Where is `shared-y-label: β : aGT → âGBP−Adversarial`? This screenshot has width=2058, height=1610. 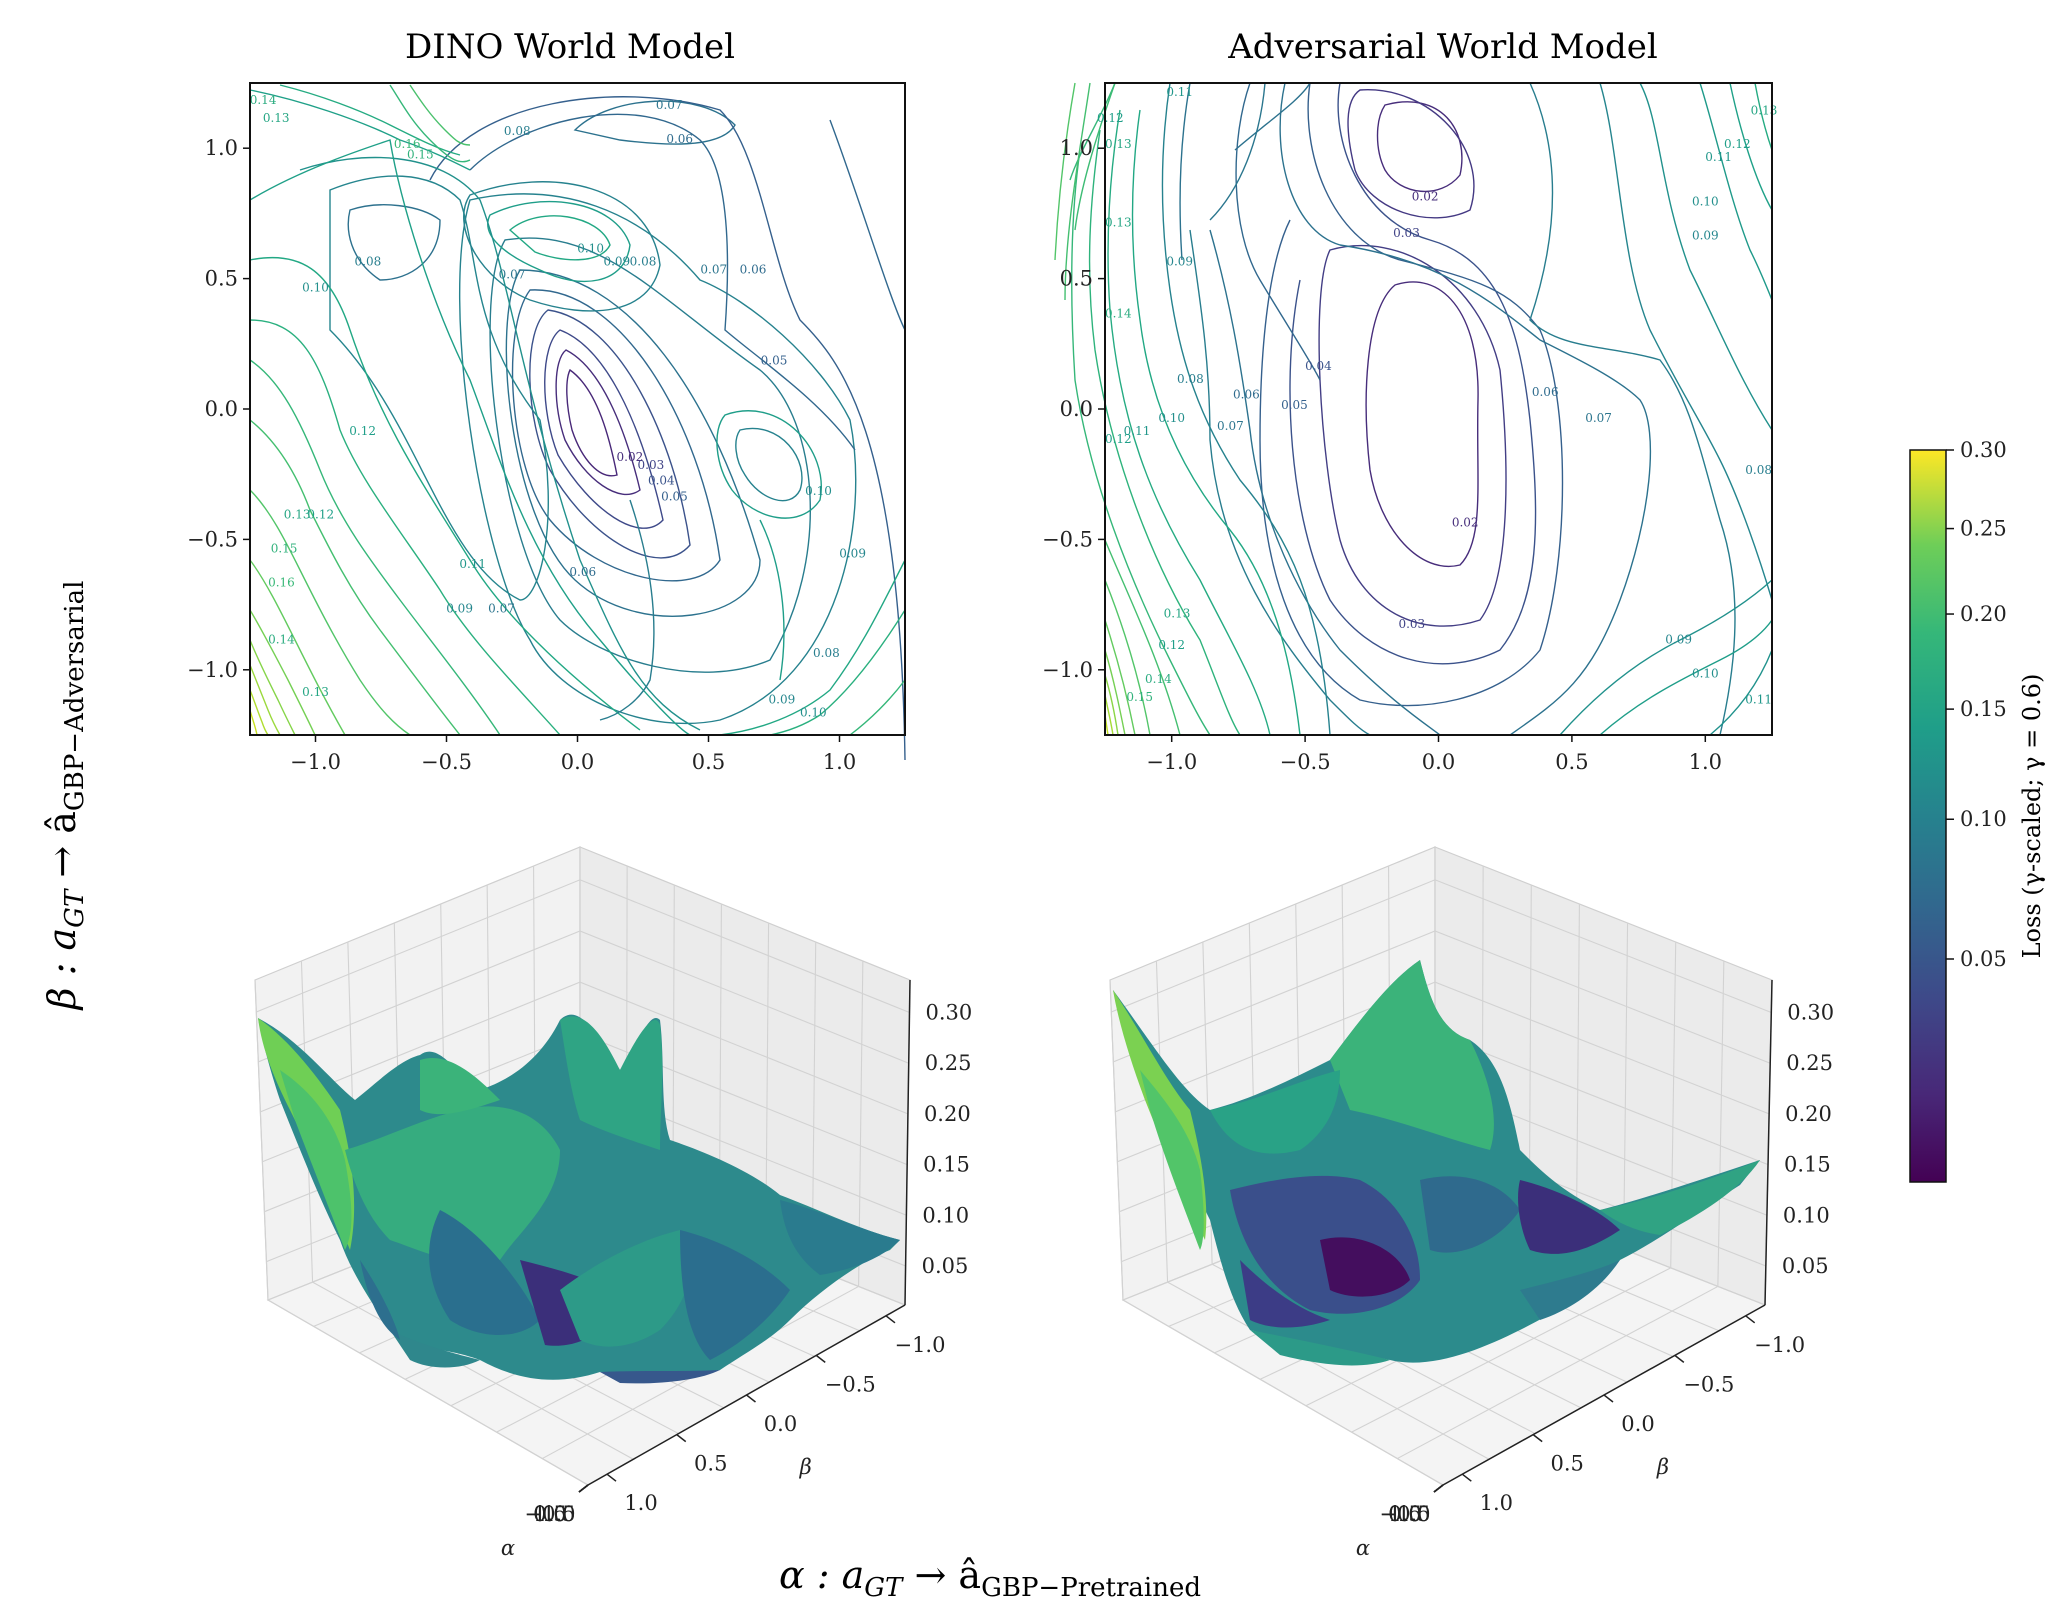
shared-y-label: β : aGT → âGBP−Adversarial is located at coordinates (65, 796).